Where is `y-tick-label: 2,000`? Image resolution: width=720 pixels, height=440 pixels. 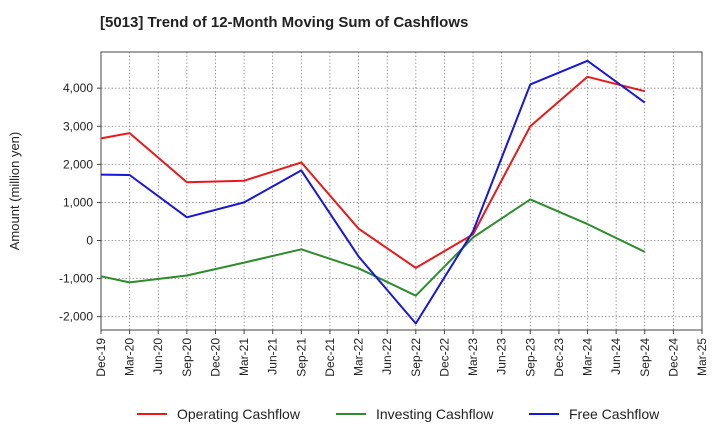 y-tick-label: 2,000 is located at coordinates (78, 164).